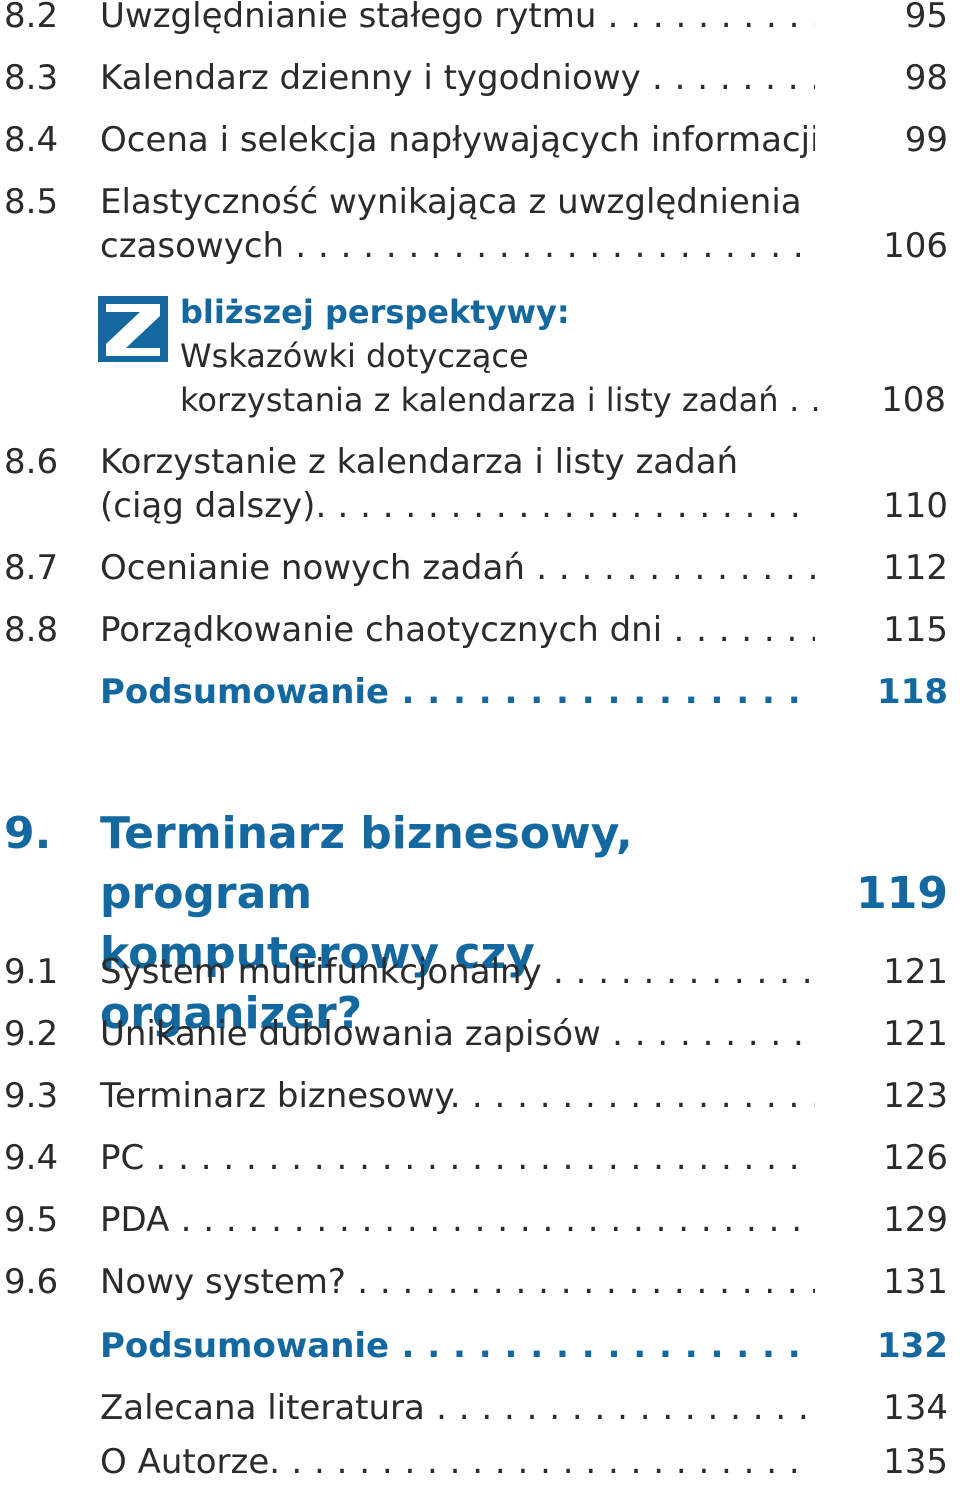 The height and width of the screenshot is (1486, 960). Describe the element at coordinates (926, 18) in the screenshot. I see `page-number: 95` at that location.